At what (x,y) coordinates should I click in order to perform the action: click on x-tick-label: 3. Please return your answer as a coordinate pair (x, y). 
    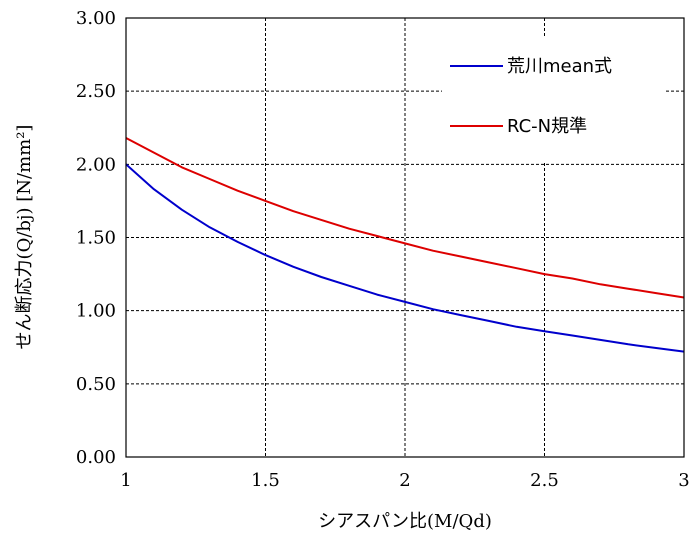
    Looking at the image, I should click on (683, 480).